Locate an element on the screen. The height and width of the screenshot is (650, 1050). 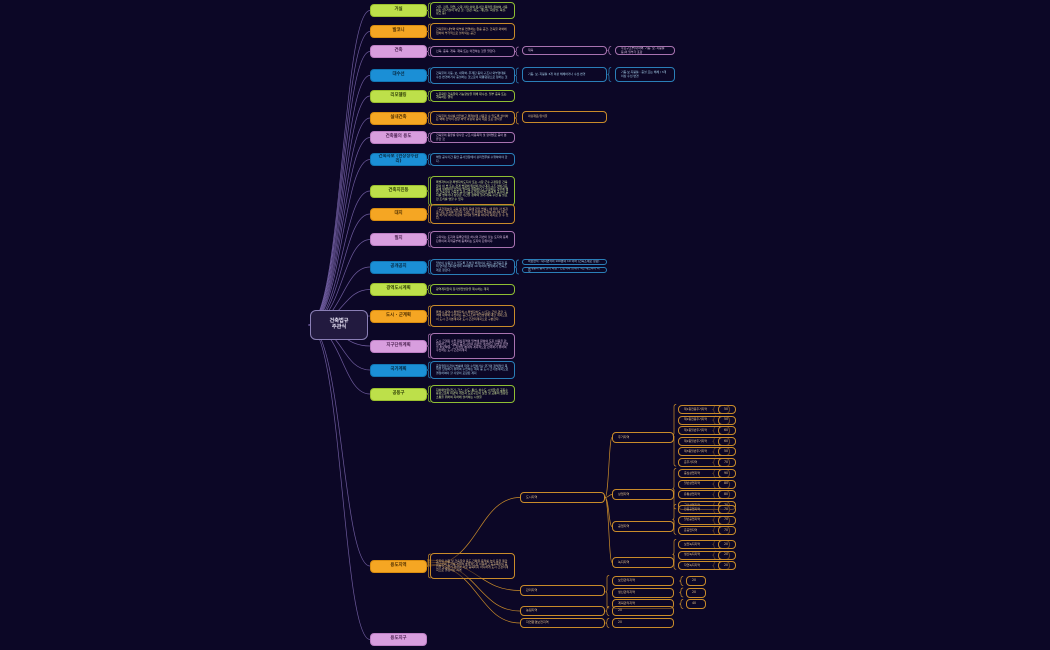
zoning-subgroup-3: 녹지지역 is located at coordinates (643, 562).